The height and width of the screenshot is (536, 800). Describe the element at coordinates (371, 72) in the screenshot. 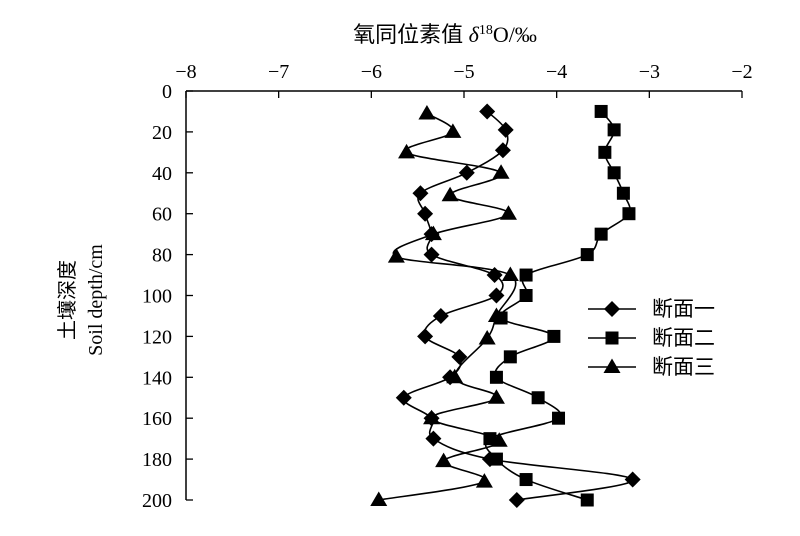

I see `x-tick-label: −6` at that location.